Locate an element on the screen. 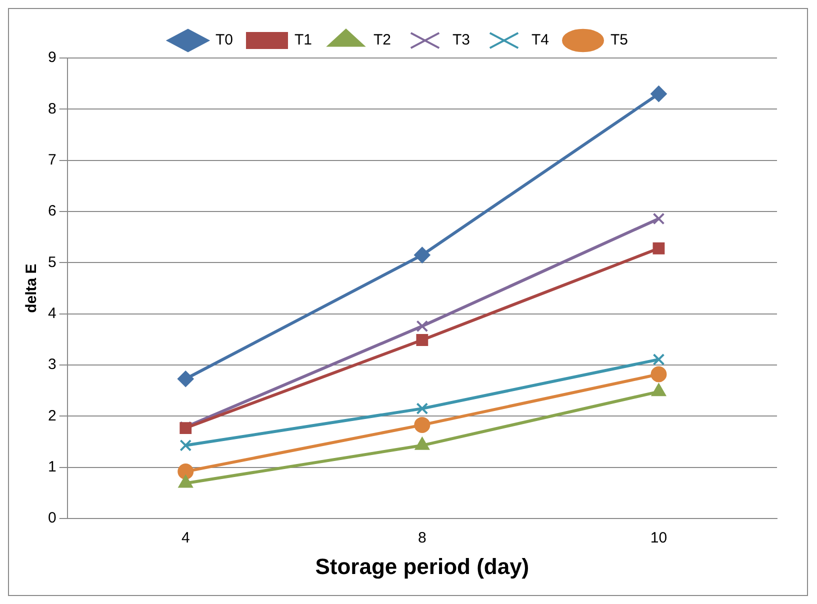 Image resolution: width=817 pixels, height=604 pixels. x-tick-label: 8 is located at coordinates (422, 538).